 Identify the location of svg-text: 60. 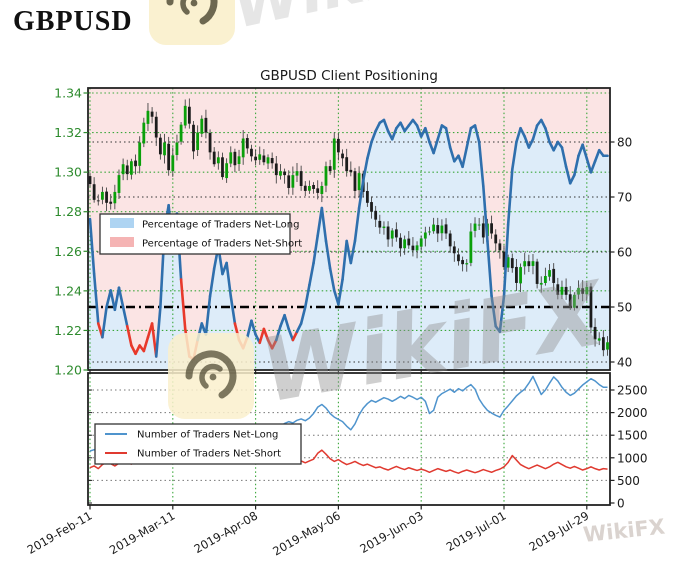
(624, 253).